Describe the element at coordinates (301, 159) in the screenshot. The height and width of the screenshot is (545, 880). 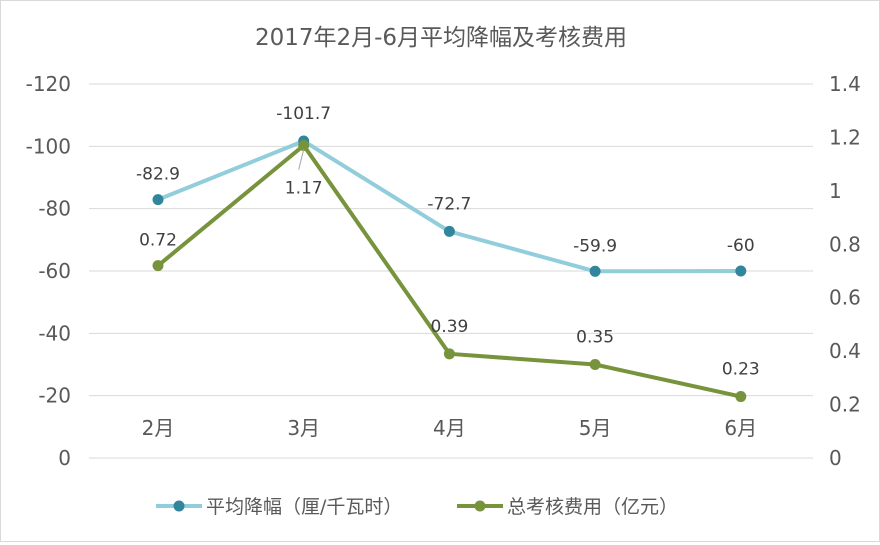
I see `leader-line` at that location.